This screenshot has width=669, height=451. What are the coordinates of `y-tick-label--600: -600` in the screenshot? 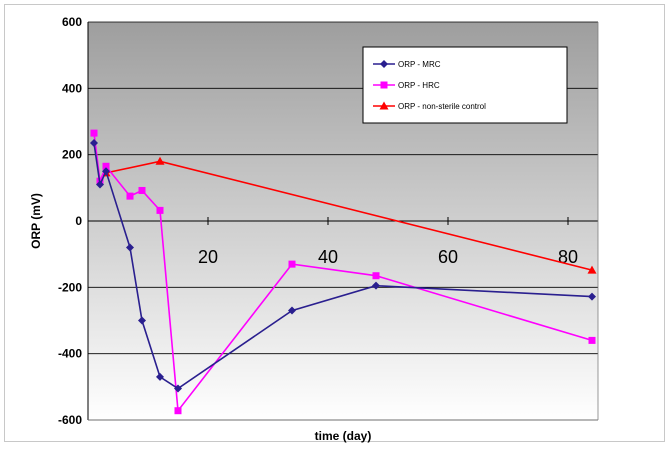 It's located at (70, 420).